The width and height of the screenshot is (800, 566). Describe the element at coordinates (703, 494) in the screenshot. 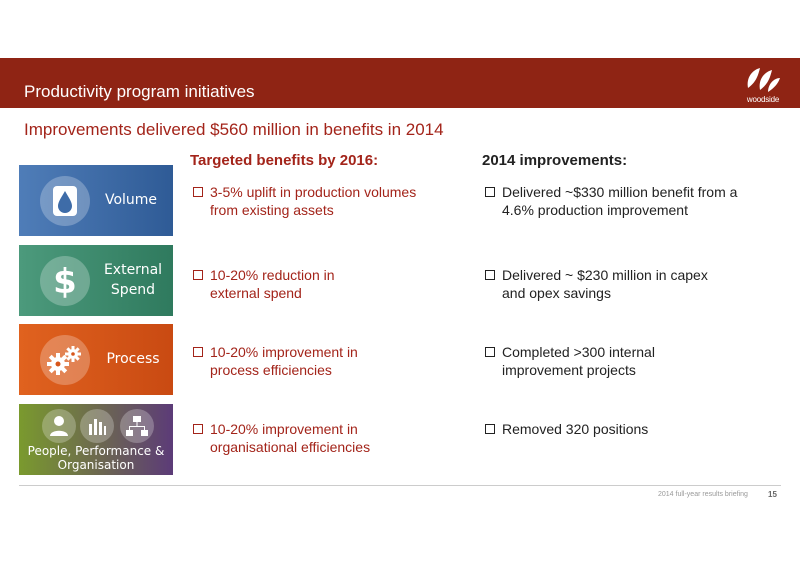

I see `footer-text: 2014 full-year results briefing` at that location.